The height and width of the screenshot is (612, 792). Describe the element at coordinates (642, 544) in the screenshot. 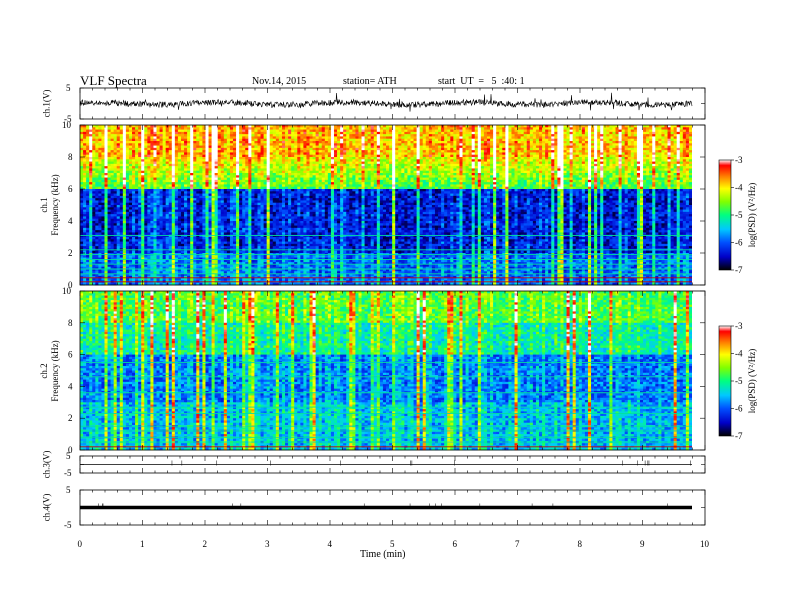

I see `x-tick-label: 9` at that location.